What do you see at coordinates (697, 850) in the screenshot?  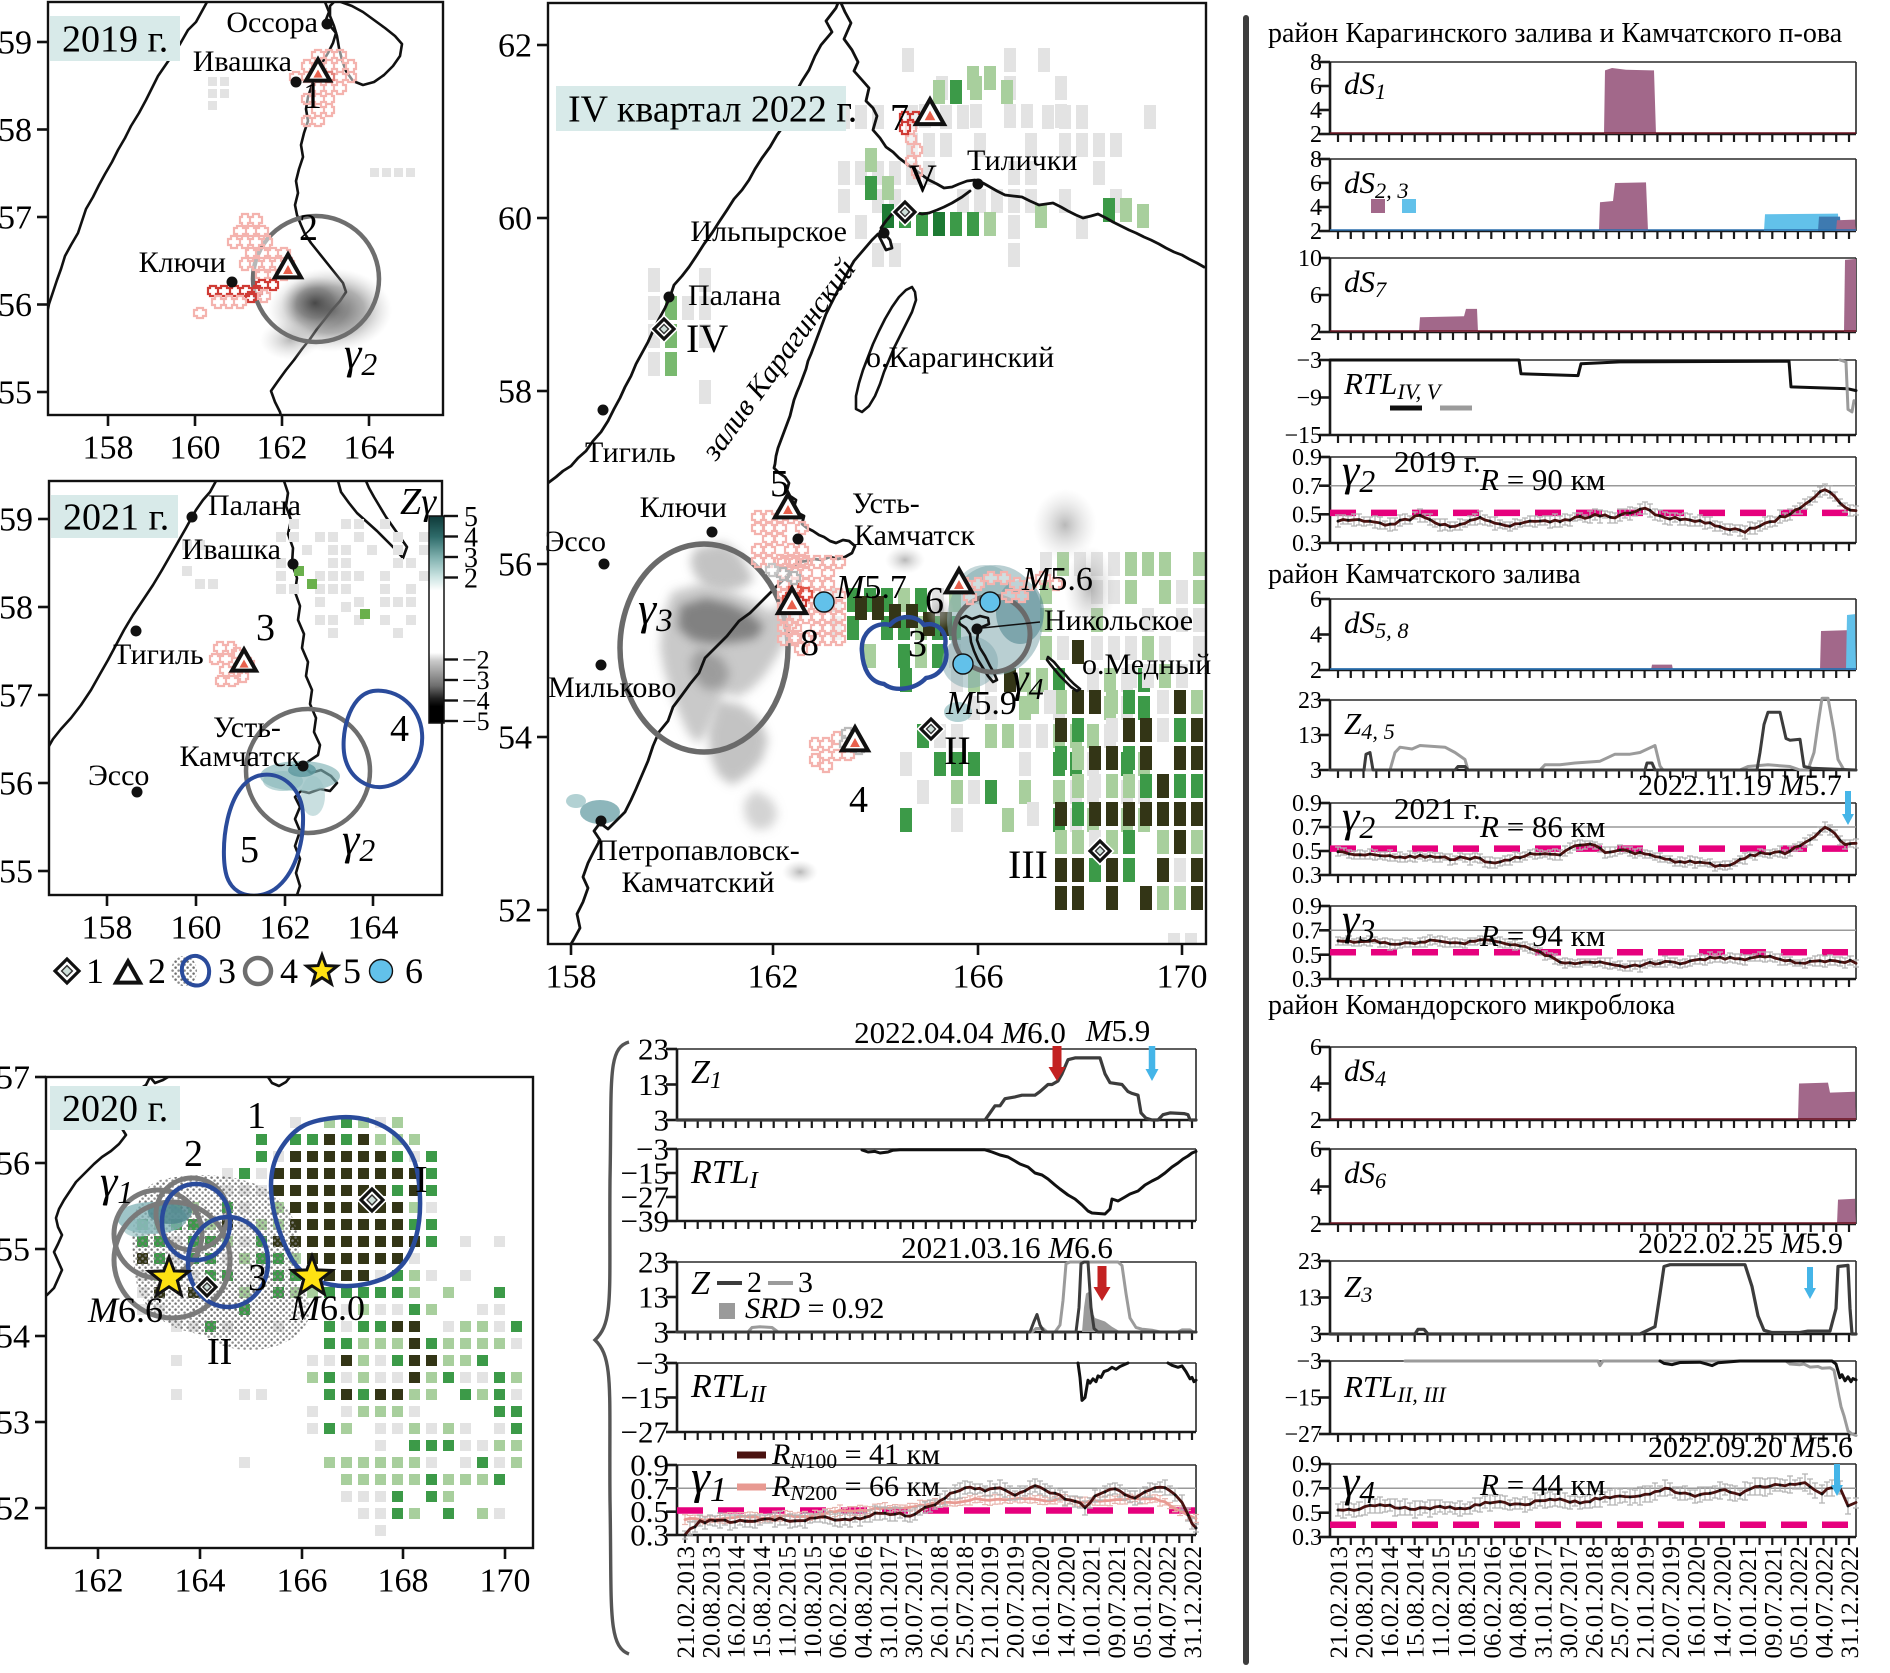 I see `svg-text: Петропавловск-` at bounding box center [697, 850].